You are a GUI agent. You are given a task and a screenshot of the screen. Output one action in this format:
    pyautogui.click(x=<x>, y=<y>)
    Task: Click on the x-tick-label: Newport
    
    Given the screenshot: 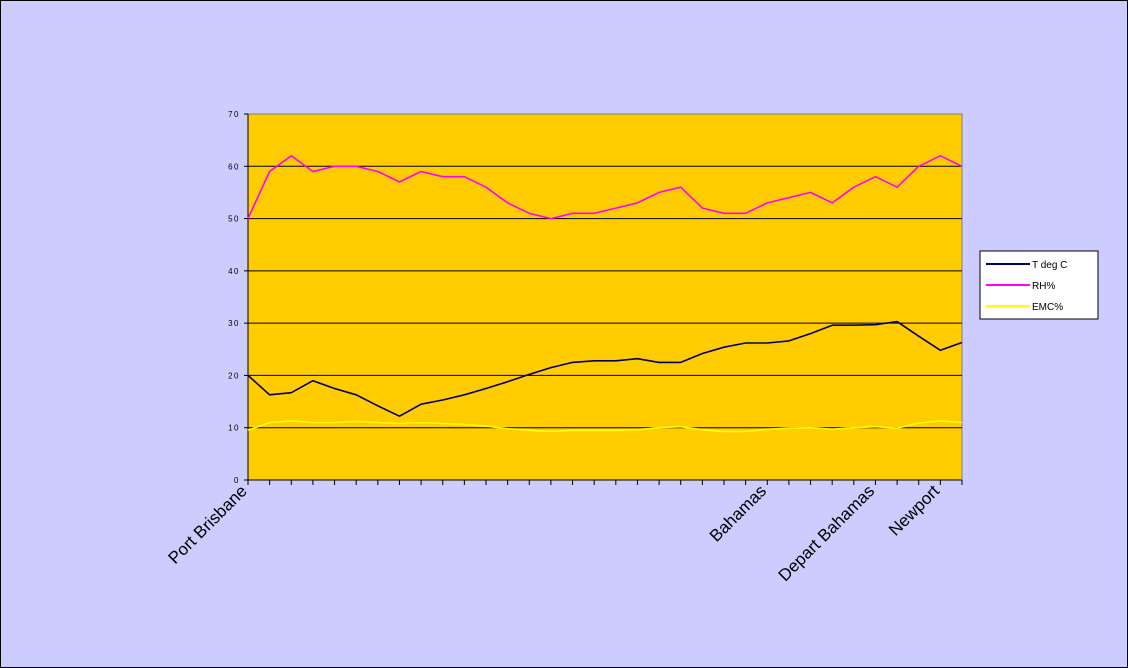 What is the action you would take?
    pyautogui.click(x=914, y=510)
    